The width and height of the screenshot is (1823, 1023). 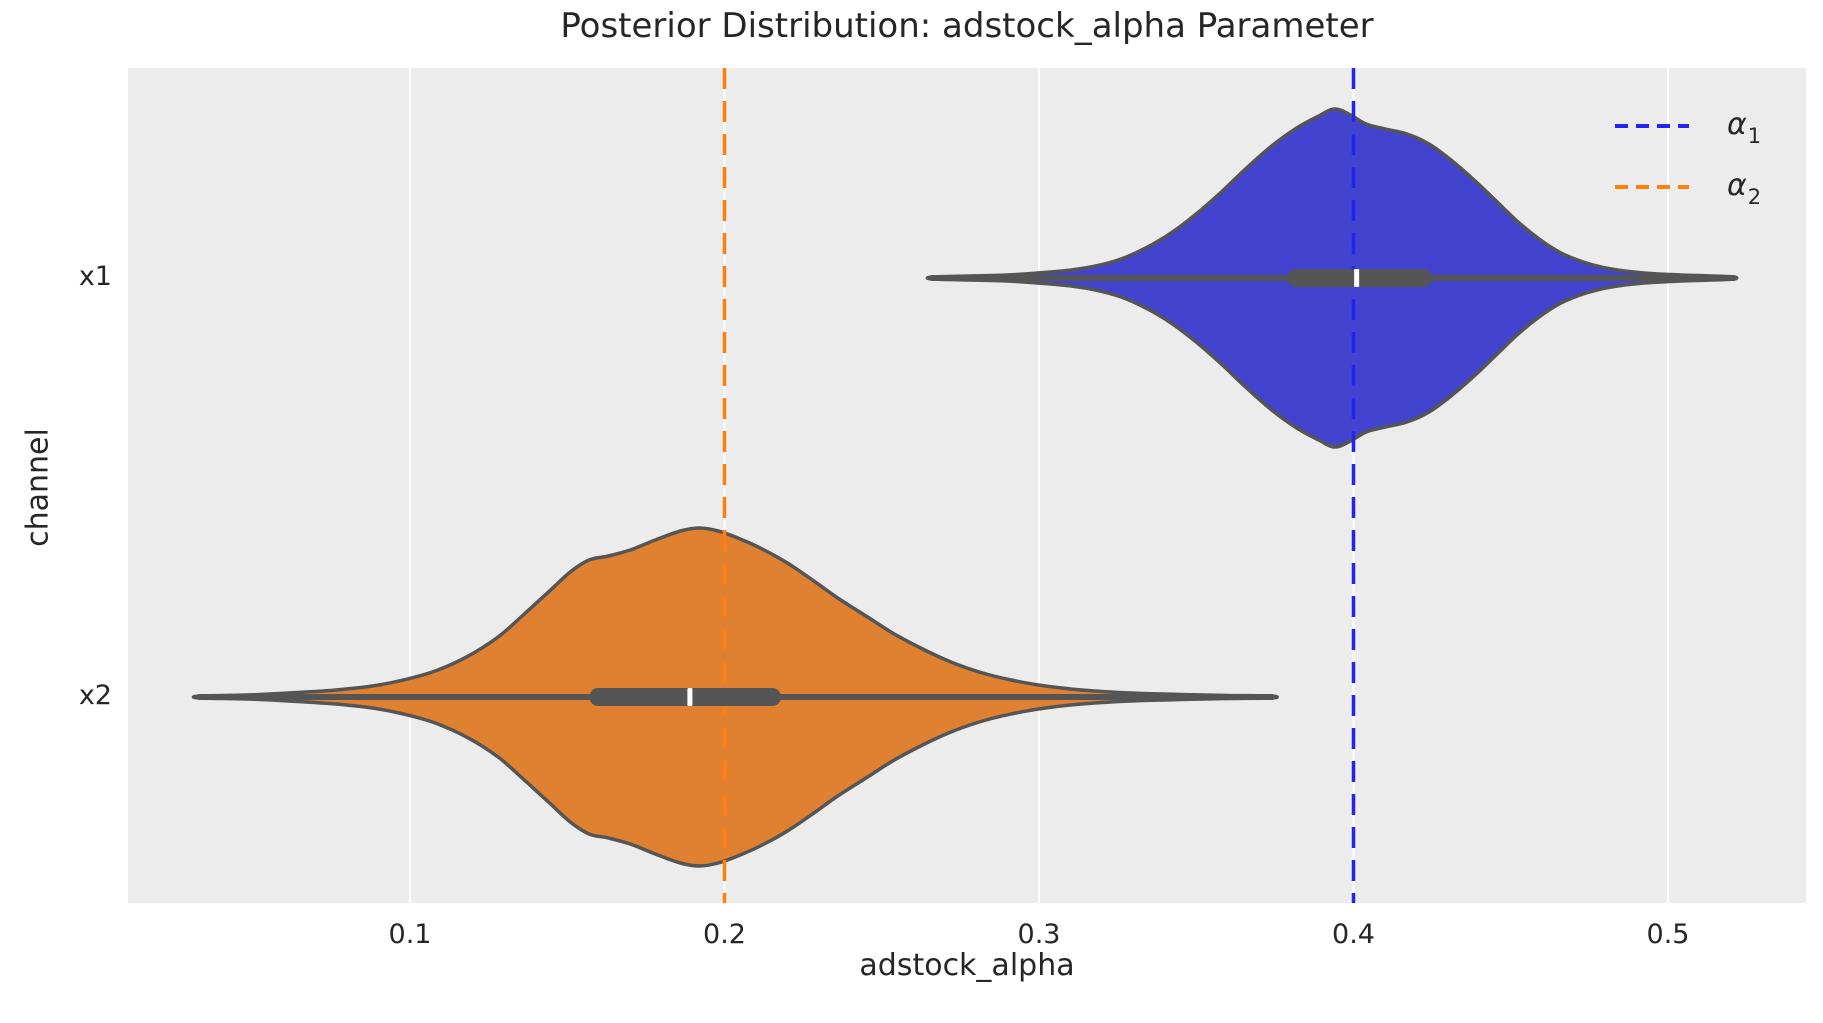 What do you see at coordinates (967, 965) in the screenshot?
I see `x-axis-label: adstock_alpha` at bounding box center [967, 965].